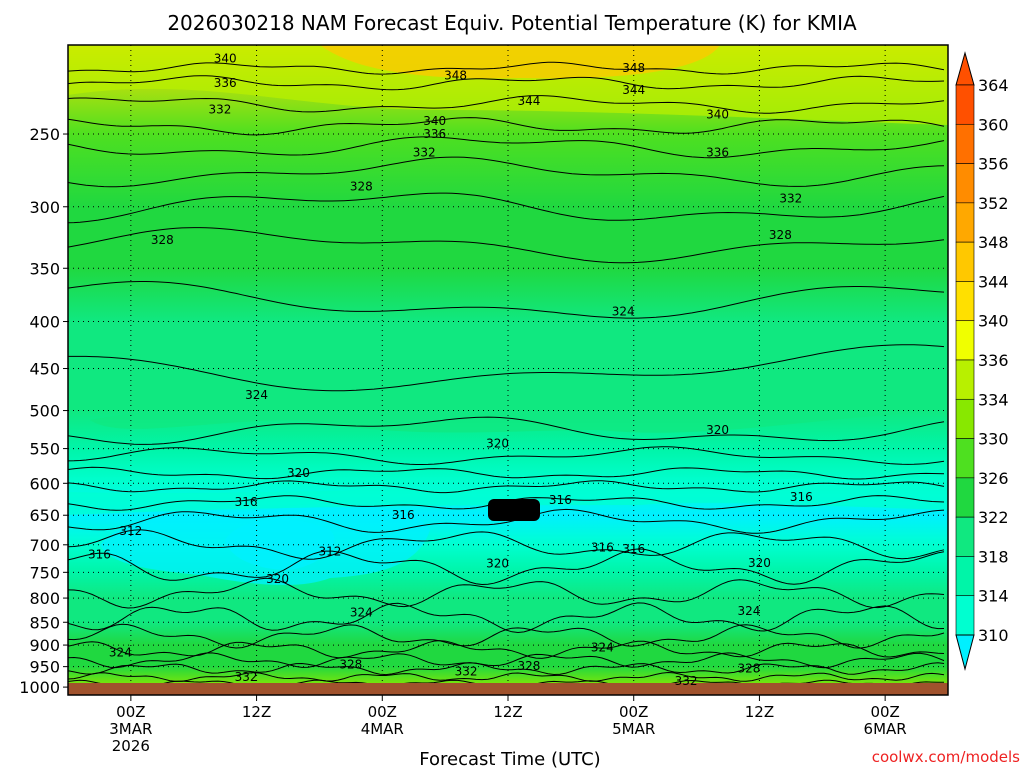  I want to click on colorbar-tick-label: 348, so click(993, 242).